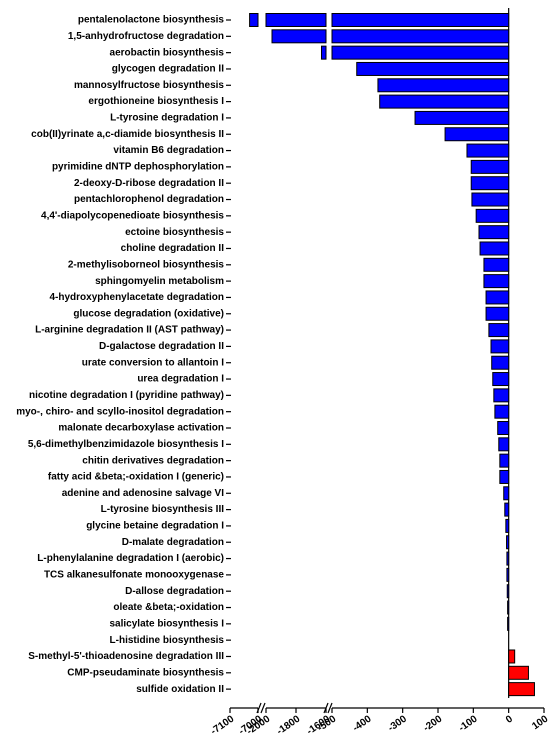 The image size is (550, 736). Describe the element at coordinates (468, 723) in the screenshot. I see `x-tick-label: -100` at that location.